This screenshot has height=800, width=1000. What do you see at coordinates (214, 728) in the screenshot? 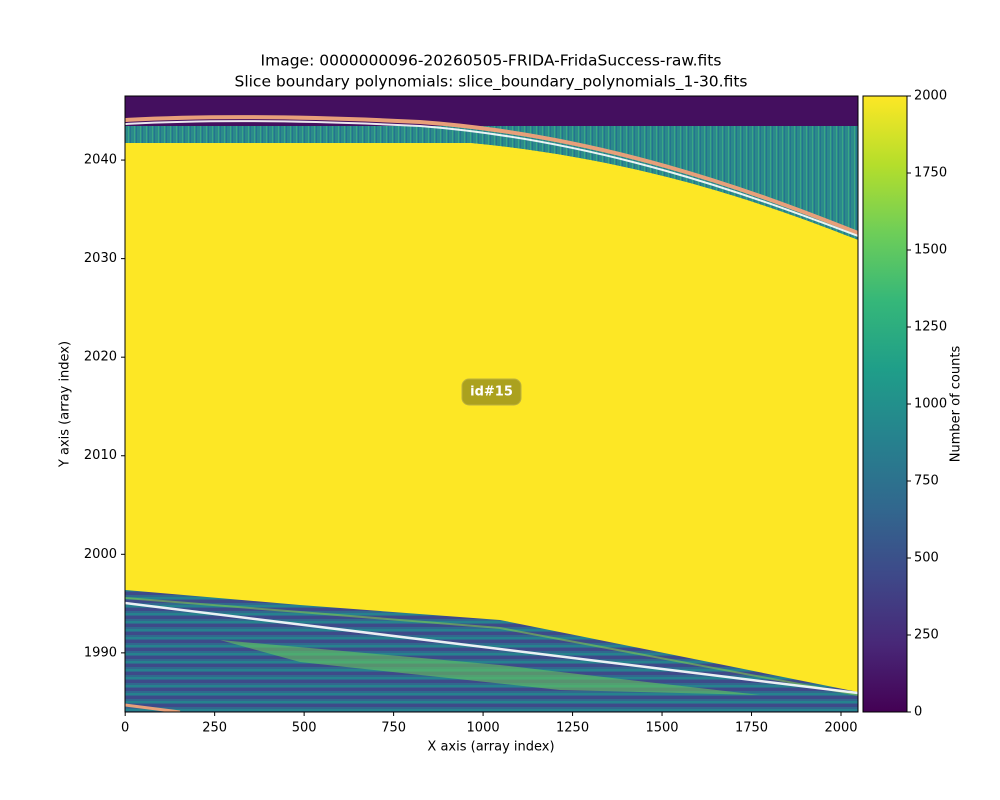
I see `x-tick-label: 250` at bounding box center [214, 728].